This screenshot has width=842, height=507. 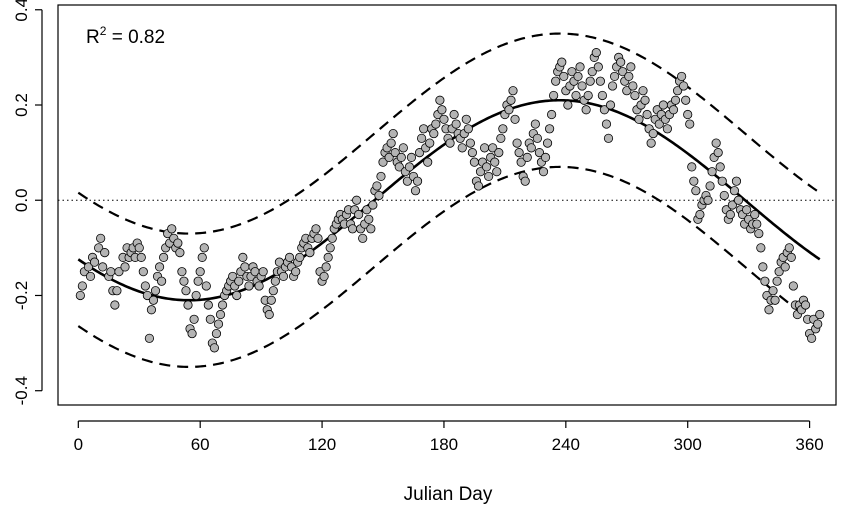 What do you see at coordinates (21, 295) in the screenshot?
I see `y-tick-label: -0.2` at bounding box center [21, 295].